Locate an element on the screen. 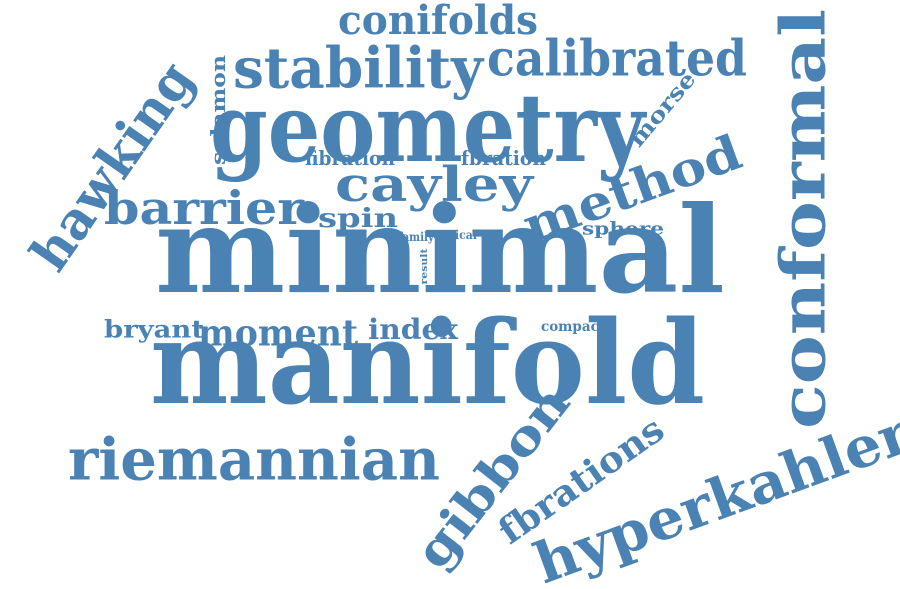 The width and height of the screenshot is (900, 589). word-stability: stability is located at coordinates (358, 68).